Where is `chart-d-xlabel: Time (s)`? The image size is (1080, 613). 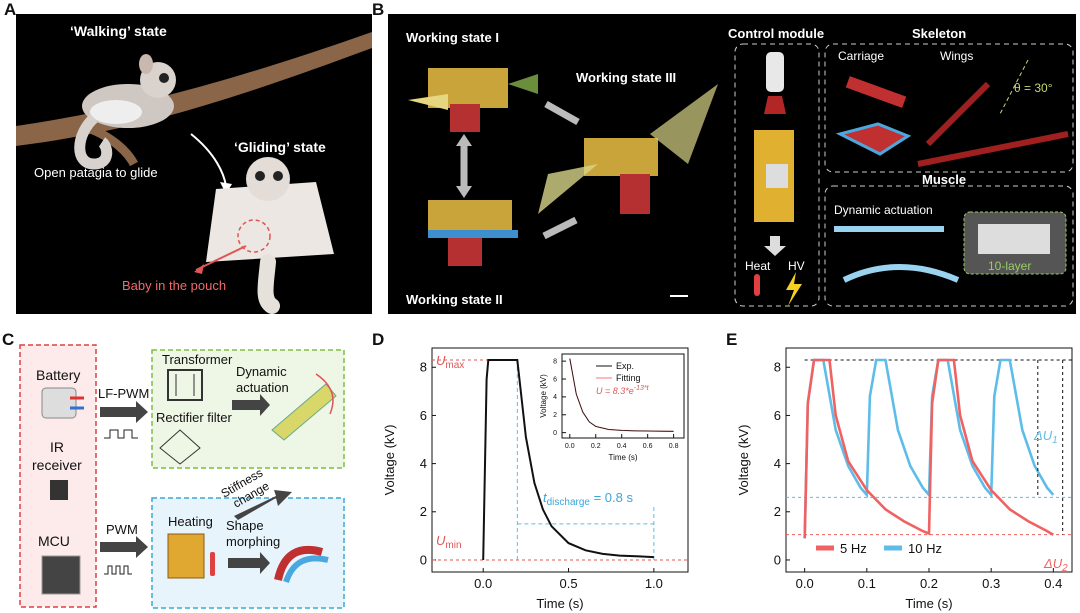 chart-d-xlabel: Time (s) is located at coordinates (559, 603).